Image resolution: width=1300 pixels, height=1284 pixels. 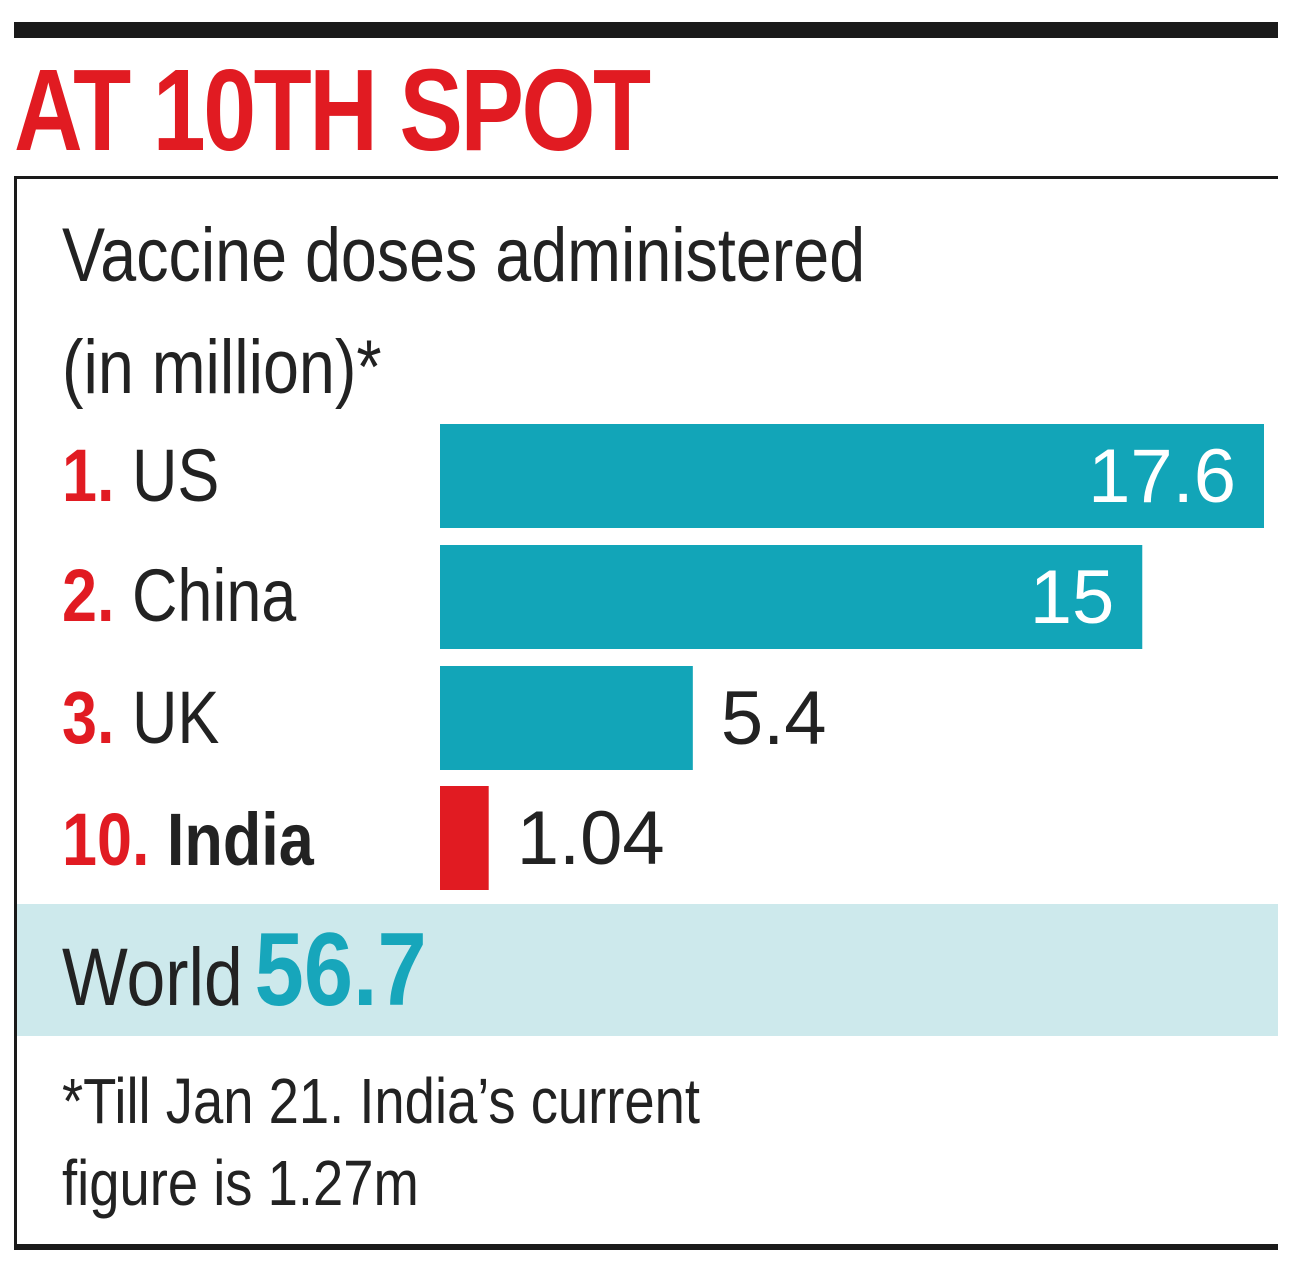 I want to click on chart-subtitle: Vaccine doses administered (in million)*, so click(x=463, y=312).